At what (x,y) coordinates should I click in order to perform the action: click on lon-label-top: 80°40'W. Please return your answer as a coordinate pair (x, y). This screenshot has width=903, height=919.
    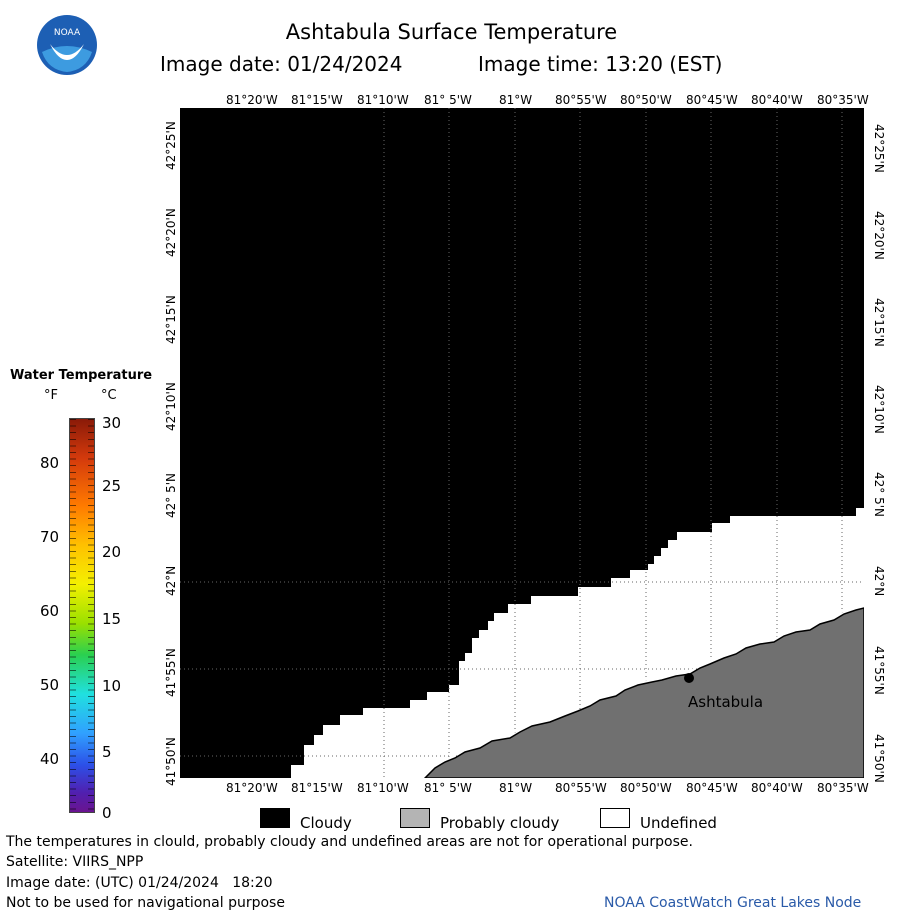
    Looking at the image, I should click on (777, 100).